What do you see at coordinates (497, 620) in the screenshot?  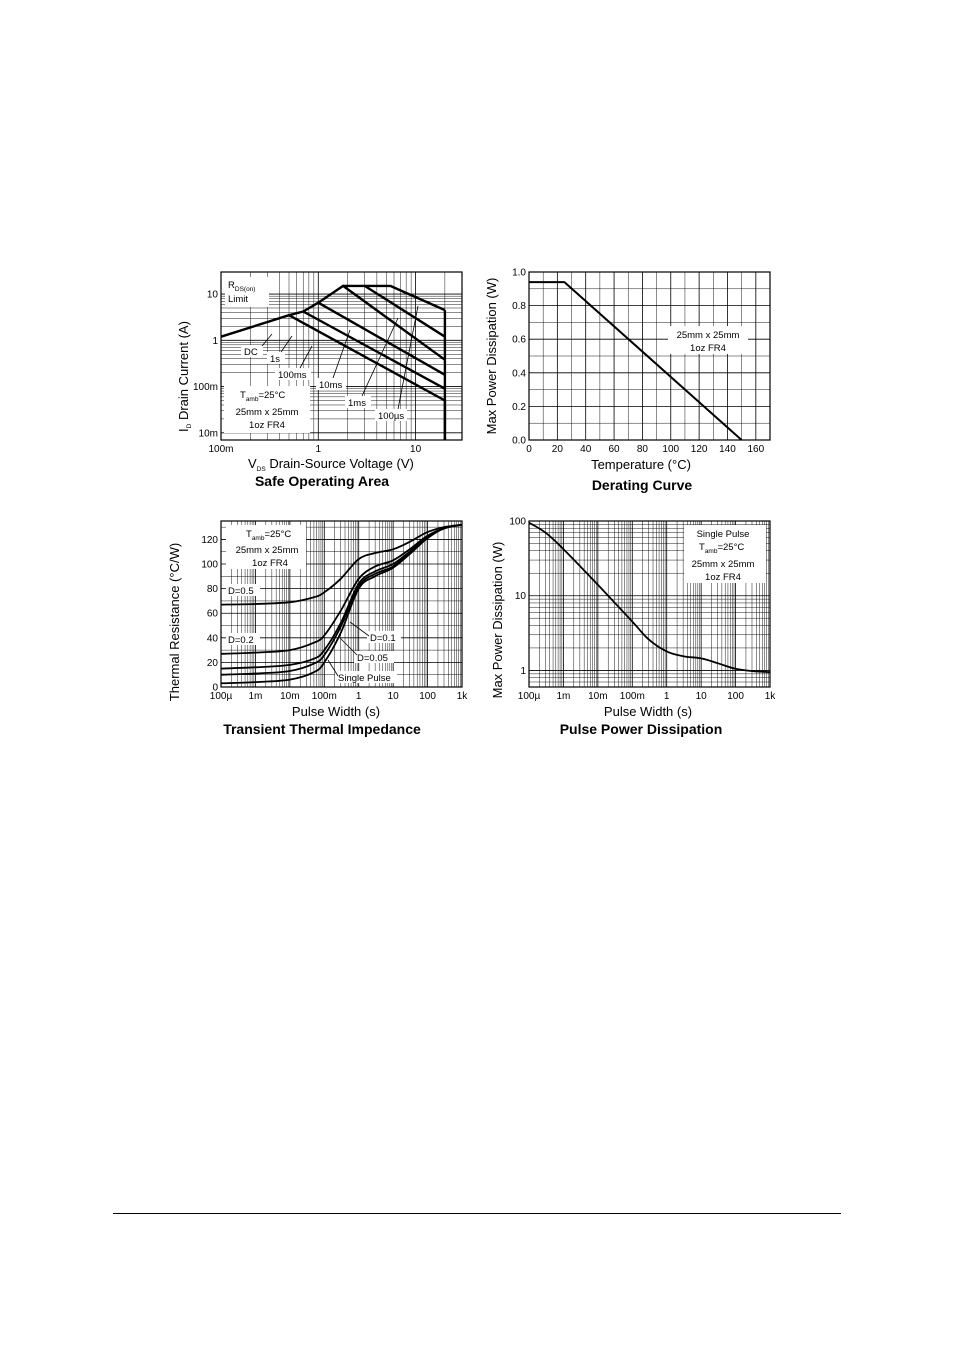 I see `y-axis-label: Max Power Dissipation (W)` at bounding box center [497, 620].